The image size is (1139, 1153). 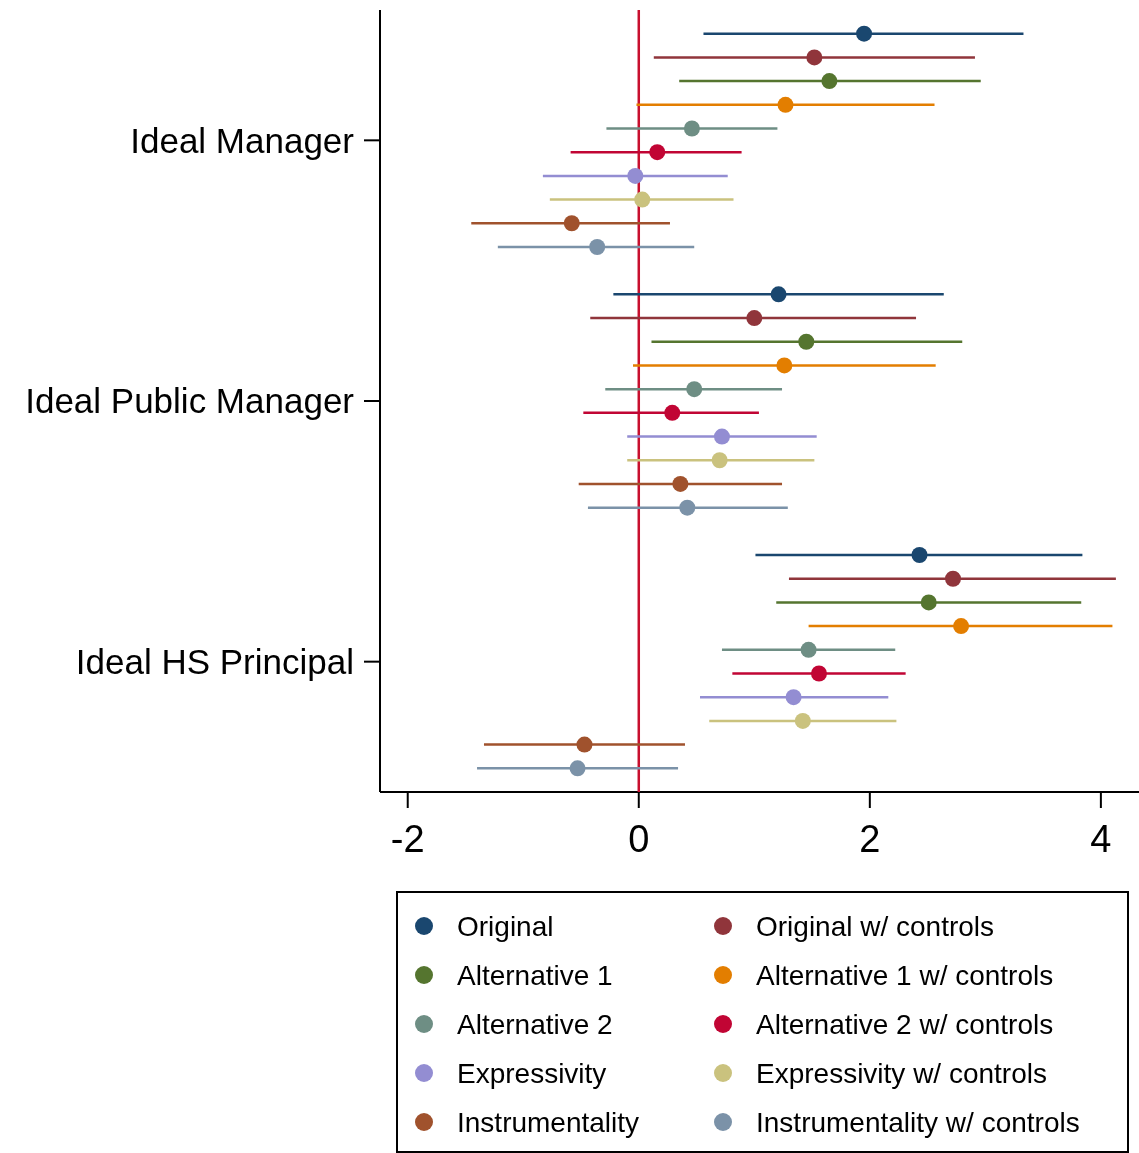 What do you see at coordinates (870, 839) in the screenshot?
I see `x-tick-label: 2` at bounding box center [870, 839].